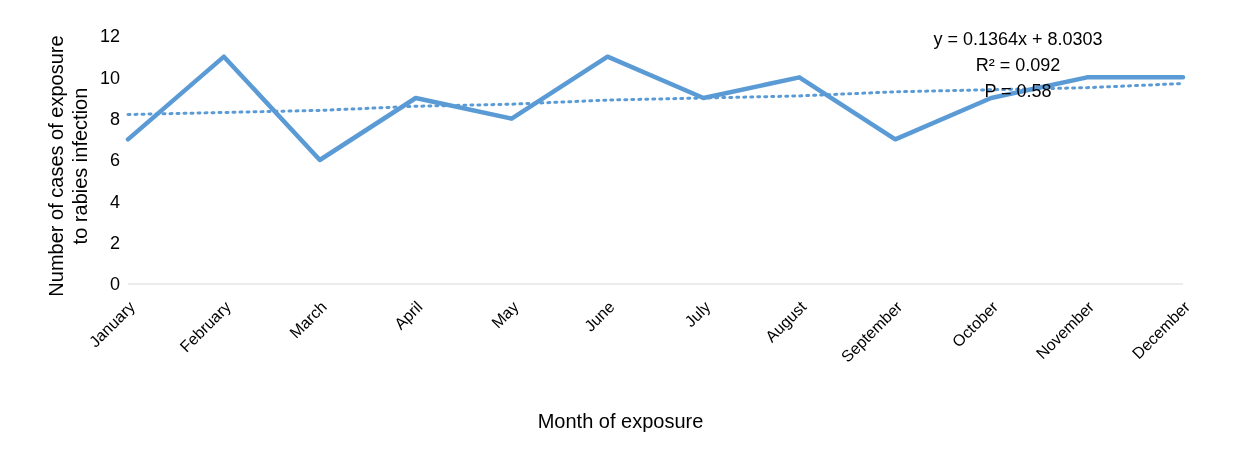 The image size is (1241, 467). What do you see at coordinates (114, 243) in the screenshot?
I see `y-tick-label: 2` at bounding box center [114, 243].